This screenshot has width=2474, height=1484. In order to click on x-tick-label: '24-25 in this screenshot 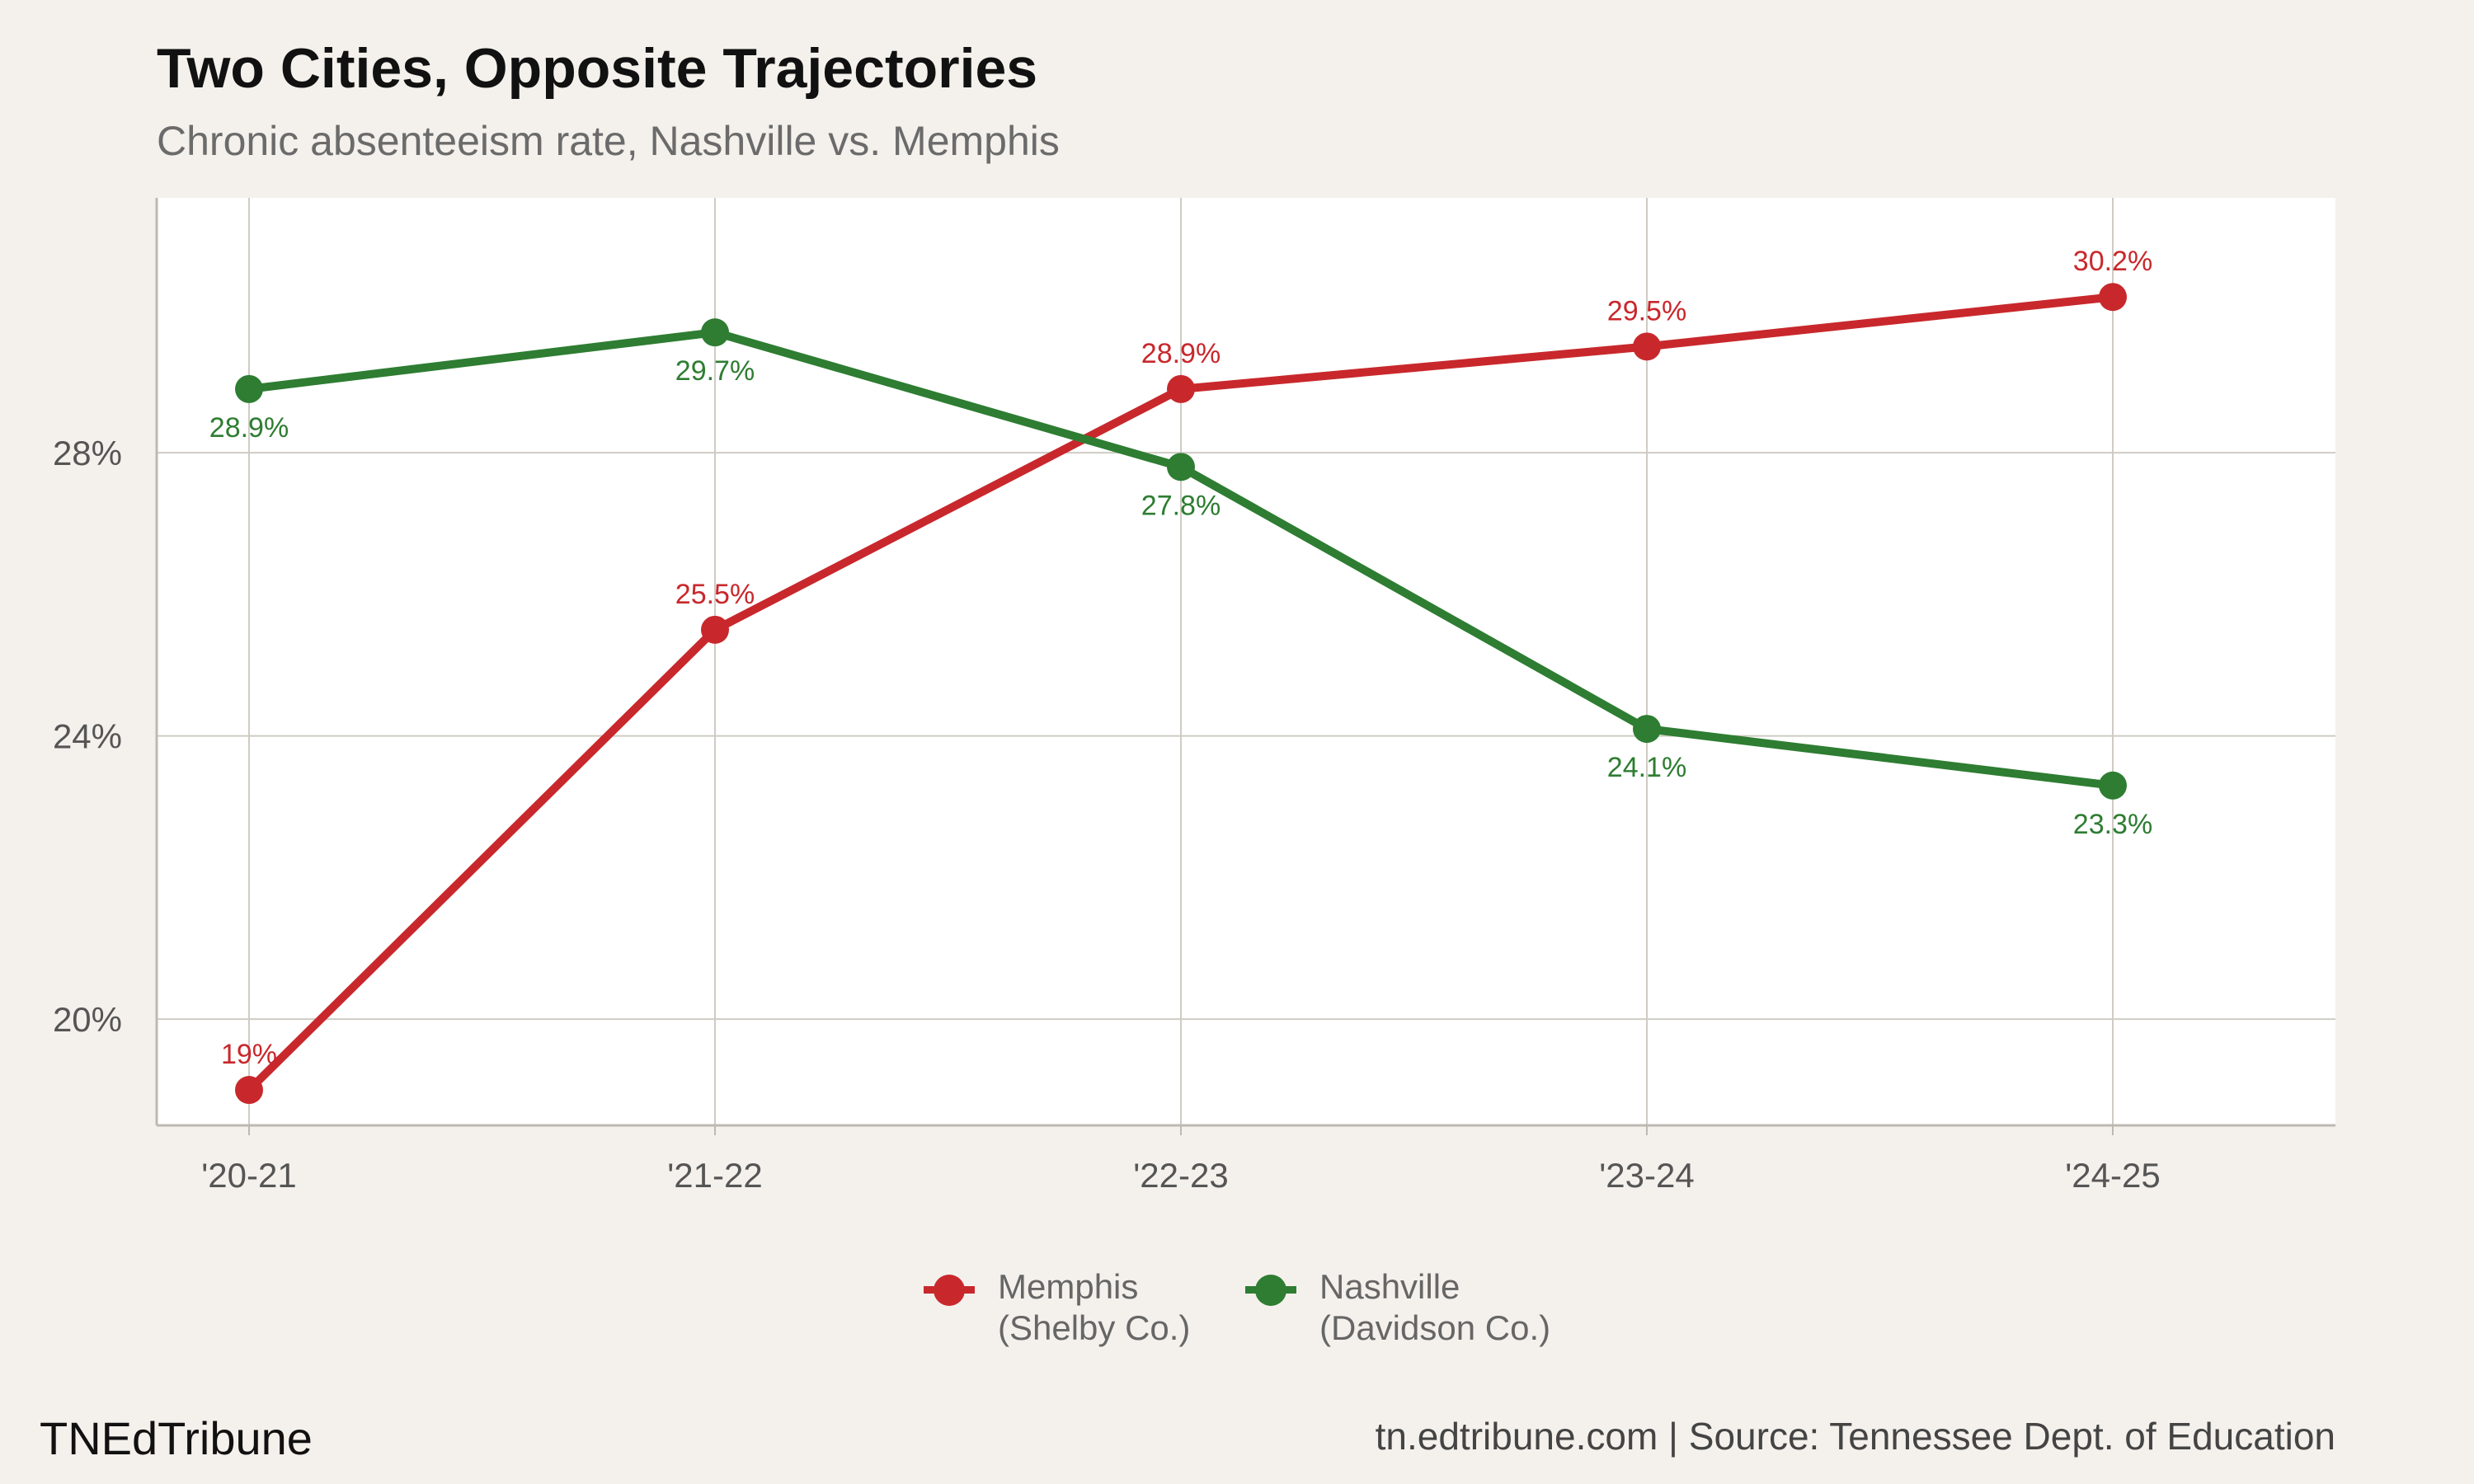, I will do `click(2112, 1175)`.